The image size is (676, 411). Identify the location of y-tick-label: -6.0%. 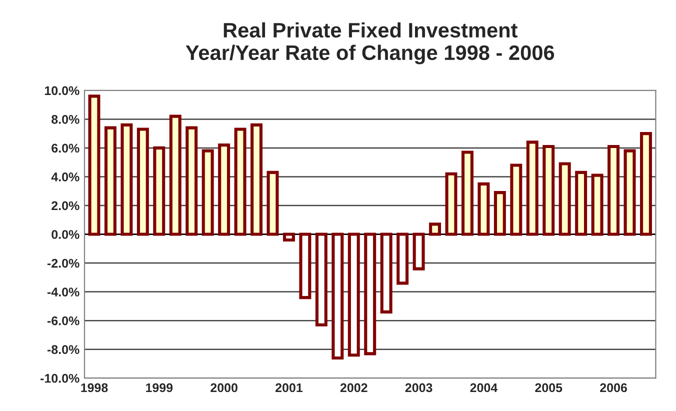
(63, 321).